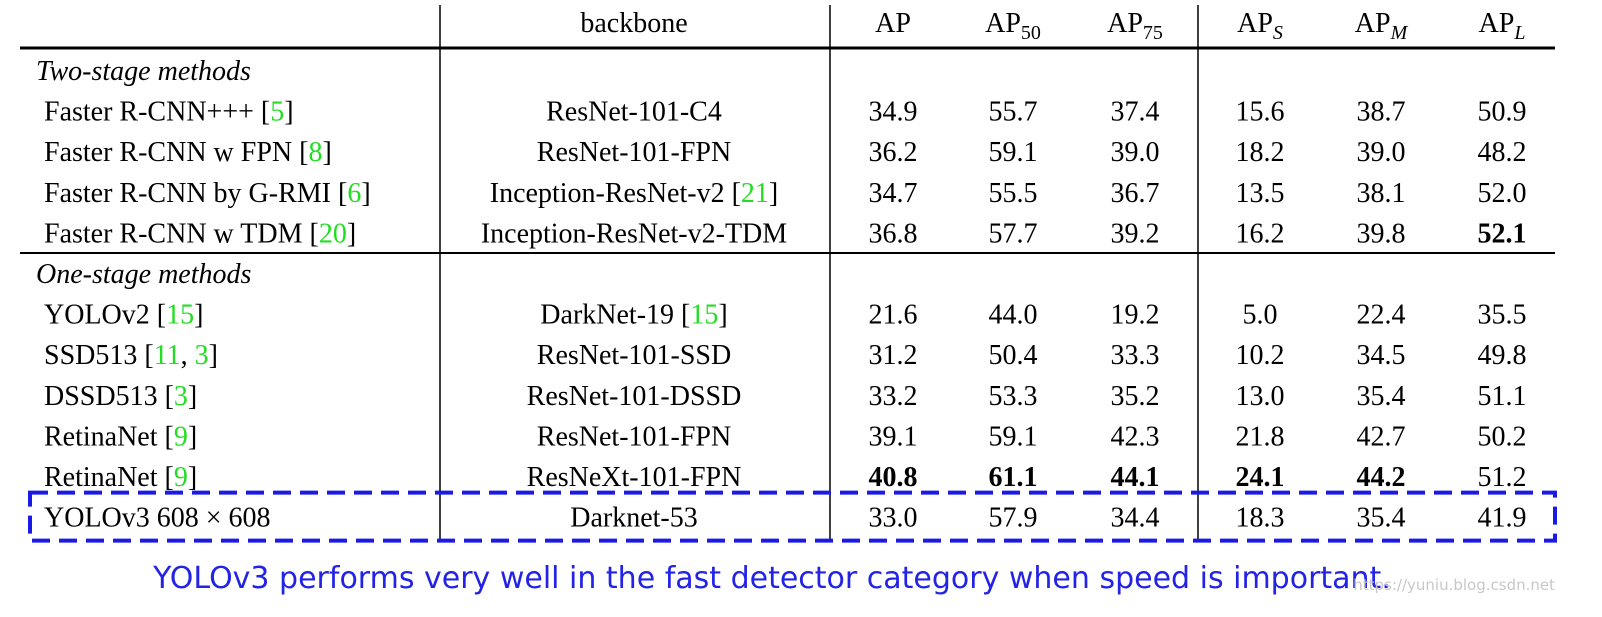 The width and height of the screenshot is (1602, 617). What do you see at coordinates (143, 71) in the screenshot?
I see `group-title: Two-stage methods` at bounding box center [143, 71].